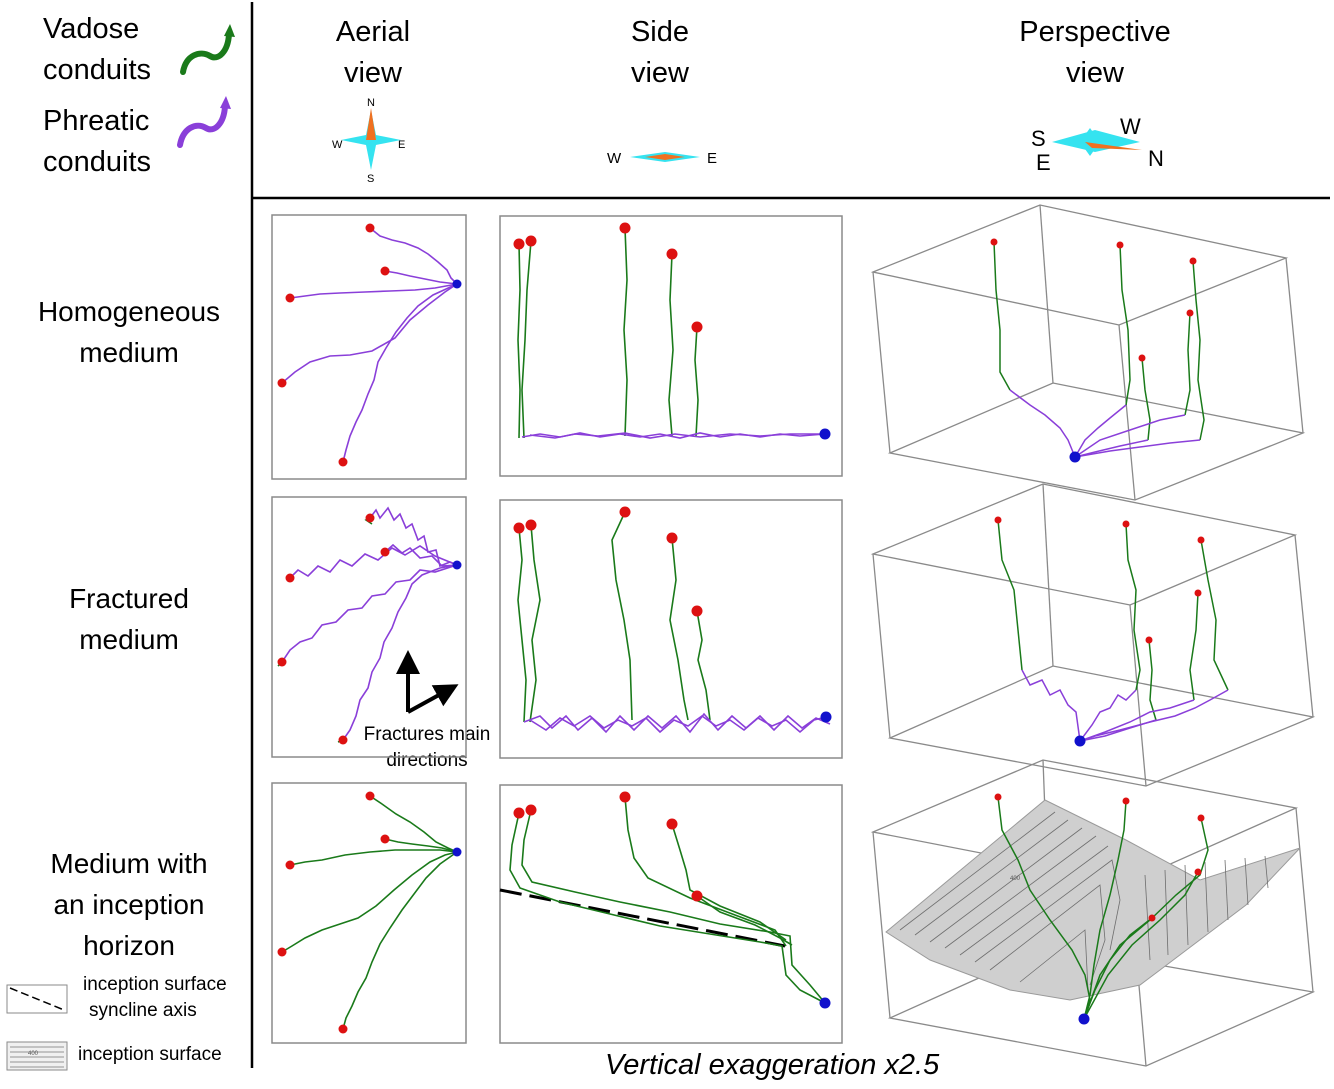 The image size is (1334, 1089). I want to click on panel-fractured-aerial, so click(369, 627).